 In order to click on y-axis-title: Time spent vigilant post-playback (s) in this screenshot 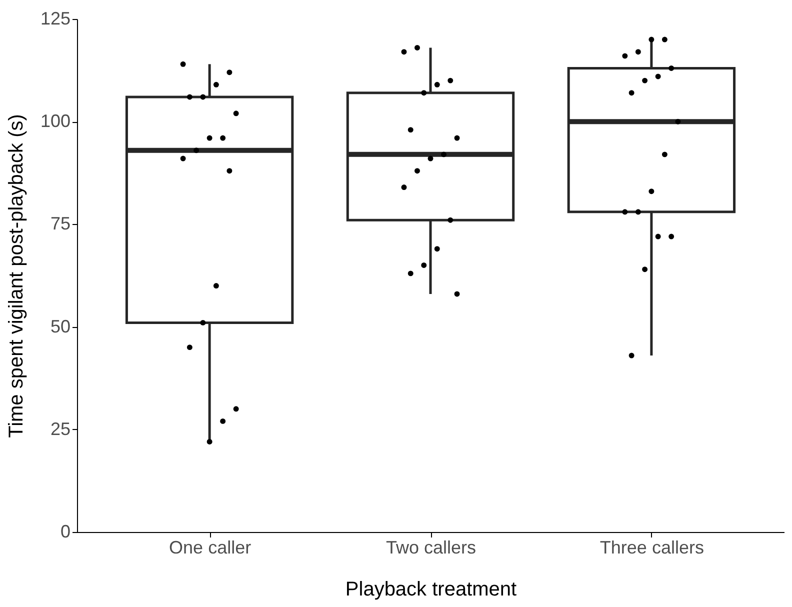, I will do `click(16, 276)`.